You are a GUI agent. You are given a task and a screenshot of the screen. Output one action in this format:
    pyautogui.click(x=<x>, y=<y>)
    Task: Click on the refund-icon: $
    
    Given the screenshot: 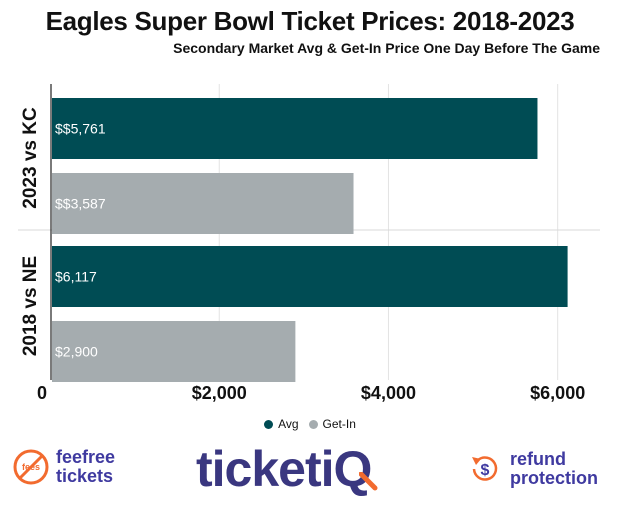 What is the action you would take?
    pyautogui.click(x=485, y=468)
    